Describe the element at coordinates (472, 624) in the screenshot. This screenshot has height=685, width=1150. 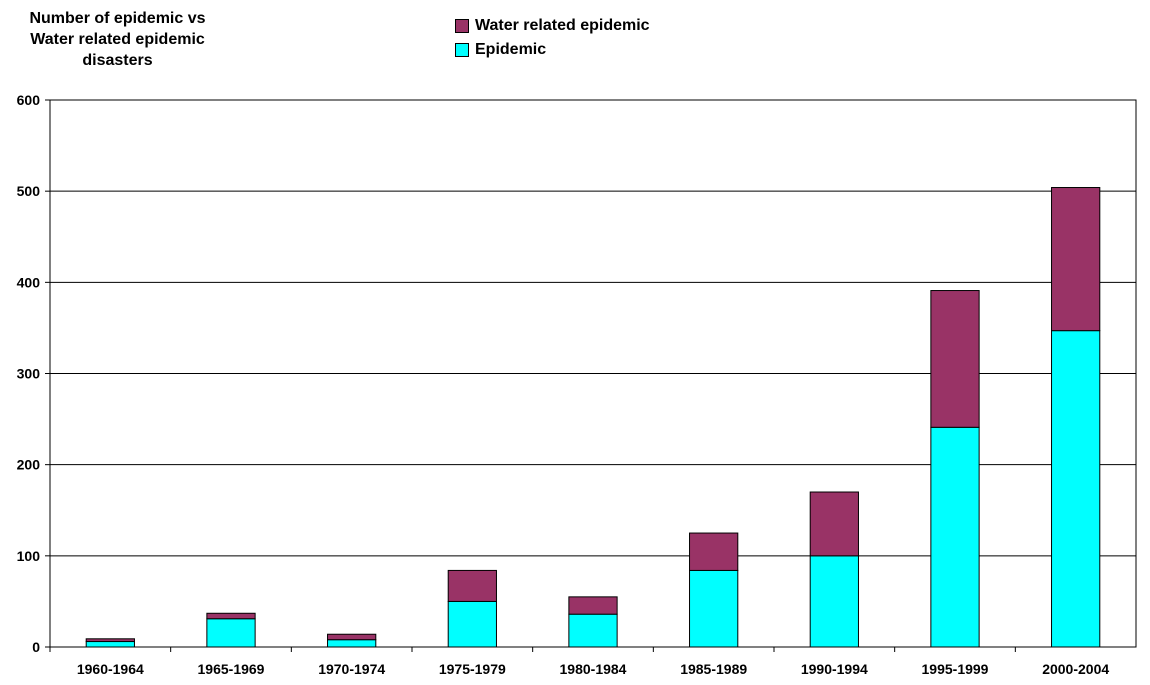
I see `bar-epidemic-1975-1979` at that location.